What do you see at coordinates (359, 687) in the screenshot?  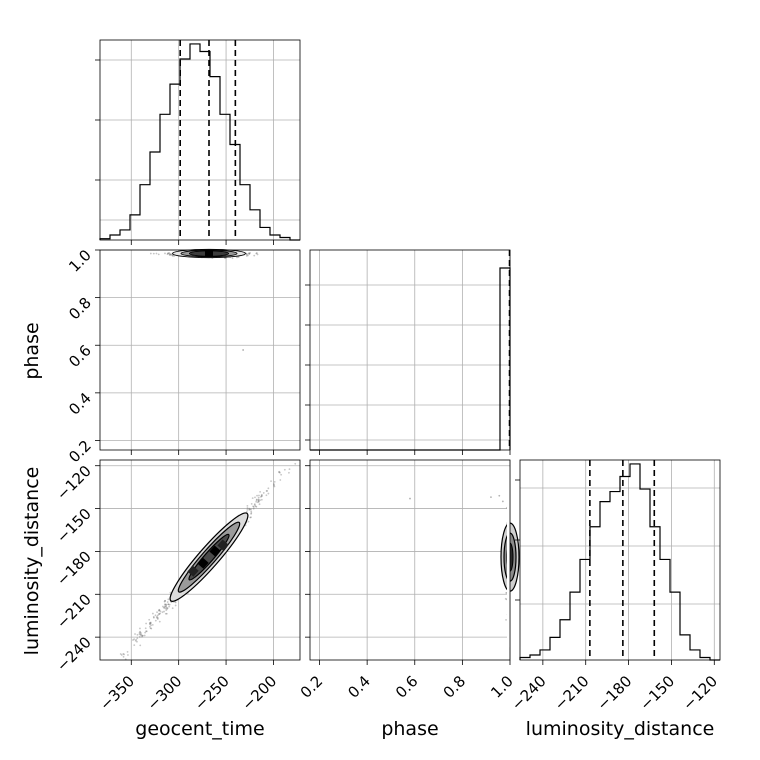 I see `phase-distance-xtick-label-1: 0.4` at bounding box center [359, 687].